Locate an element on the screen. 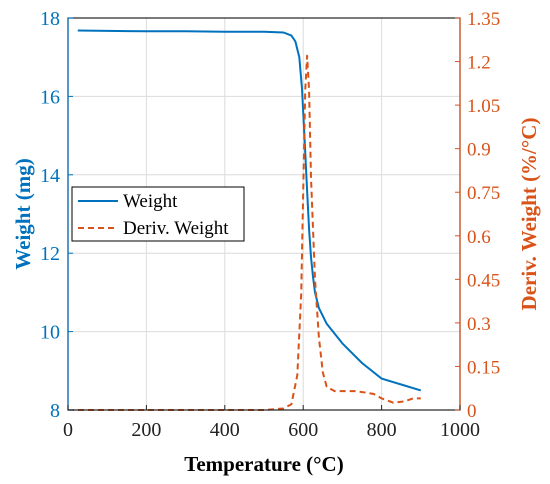 Image resolution: width=550 pixels, height=484 pixels. y-left-tick-label: 14 is located at coordinates (50, 176).